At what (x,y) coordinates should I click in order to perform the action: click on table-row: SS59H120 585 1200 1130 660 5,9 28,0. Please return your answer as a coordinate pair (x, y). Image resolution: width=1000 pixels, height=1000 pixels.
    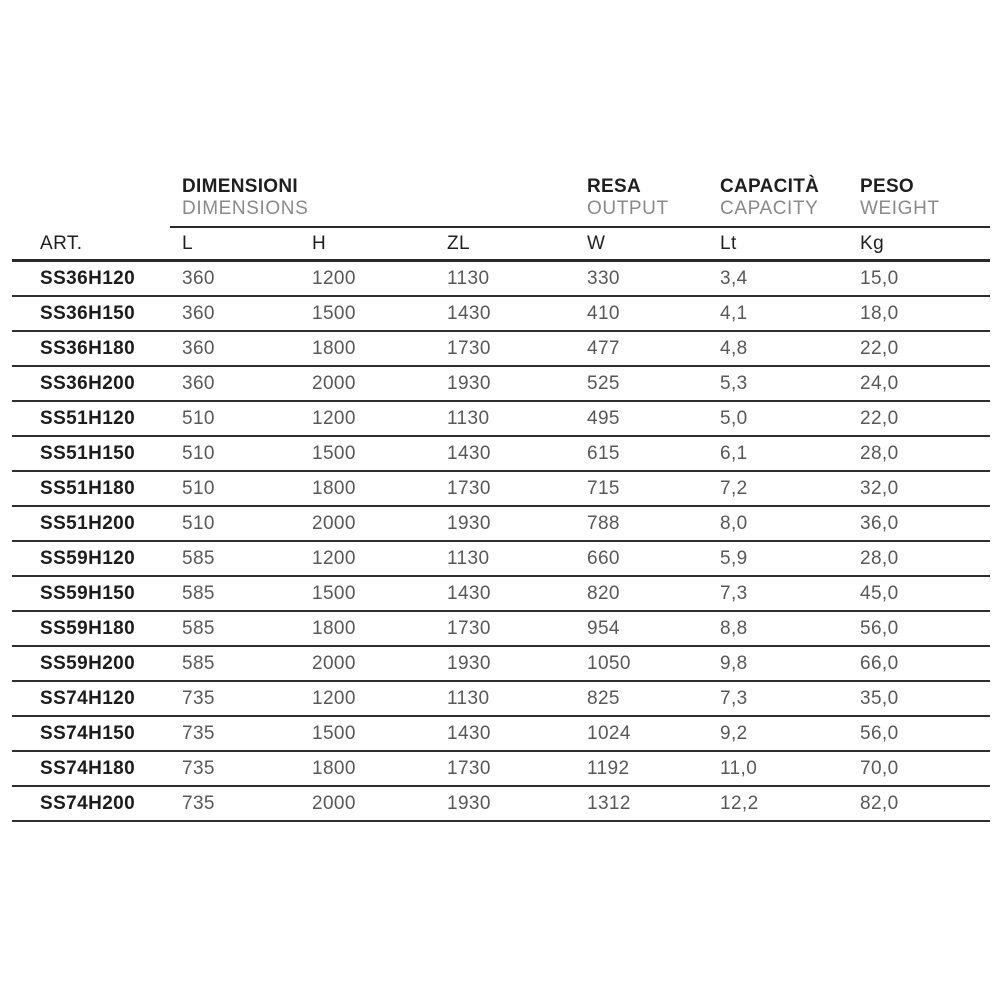
    Looking at the image, I should click on (501, 559).